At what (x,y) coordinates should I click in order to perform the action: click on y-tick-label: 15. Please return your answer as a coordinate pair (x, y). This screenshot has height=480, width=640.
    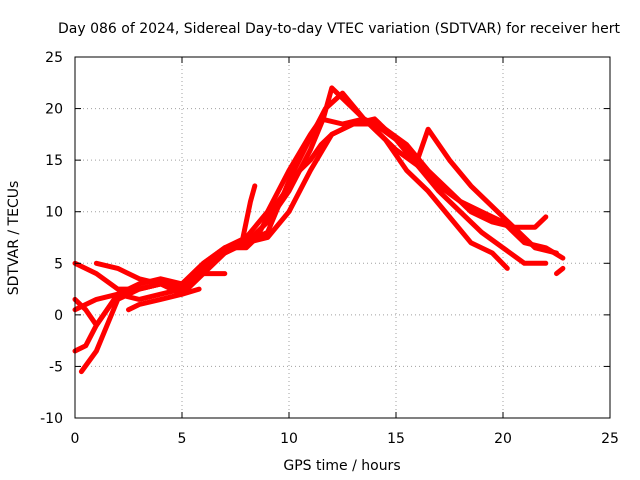
    Looking at the image, I should click on (54, 161).